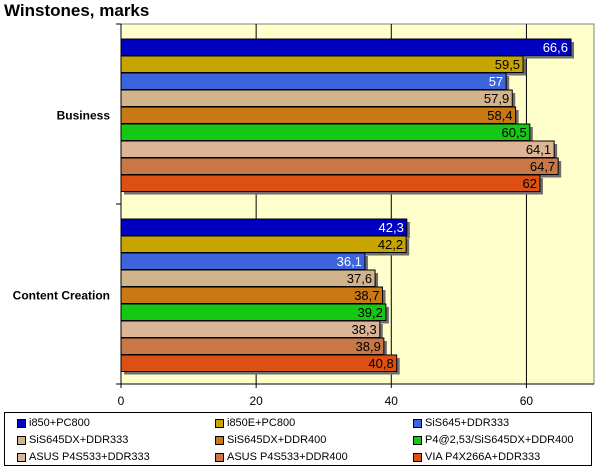 The height and width of the screenshot is (470, 598). What do you see at coordinates (542, 166) in the screenshot?
I see `bar-value-label: 64,7` at bounding box center [542, 166].